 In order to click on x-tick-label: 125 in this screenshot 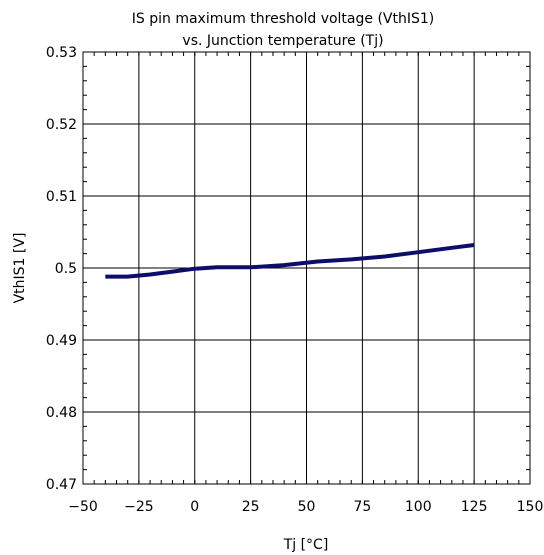, I will do `click(474, 507)`.